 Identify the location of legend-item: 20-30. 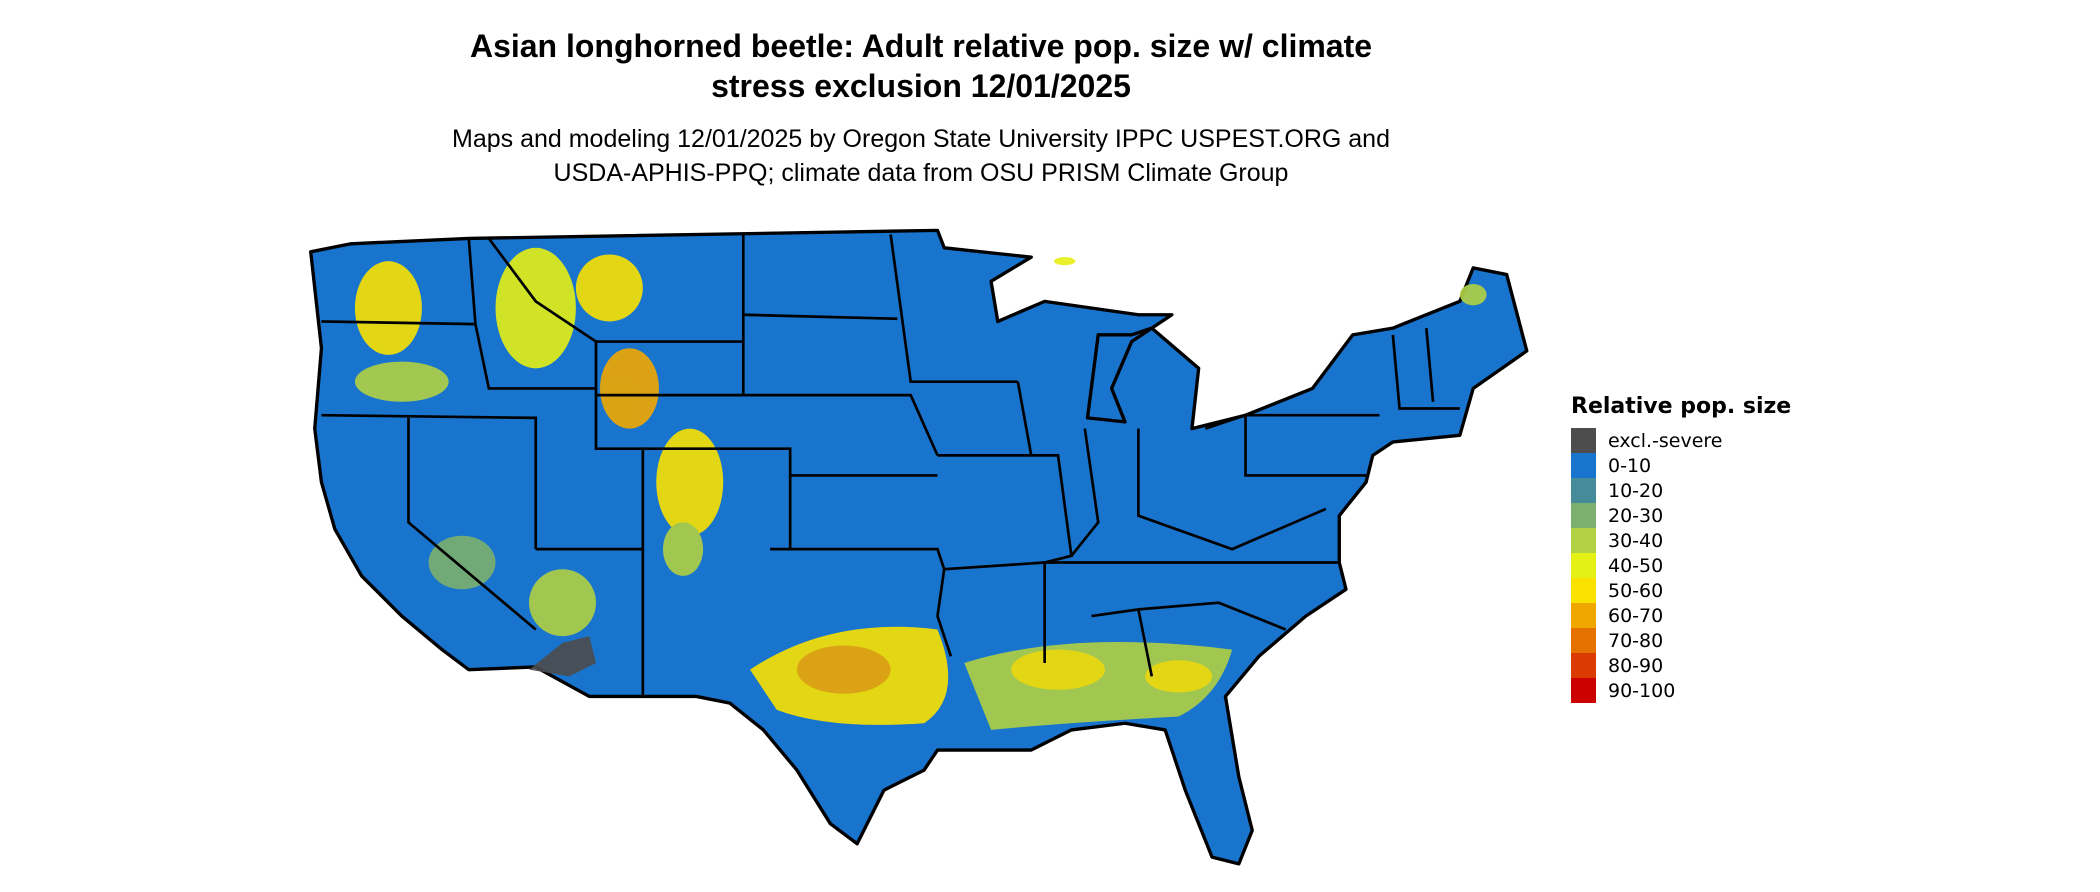
(1681, 515).